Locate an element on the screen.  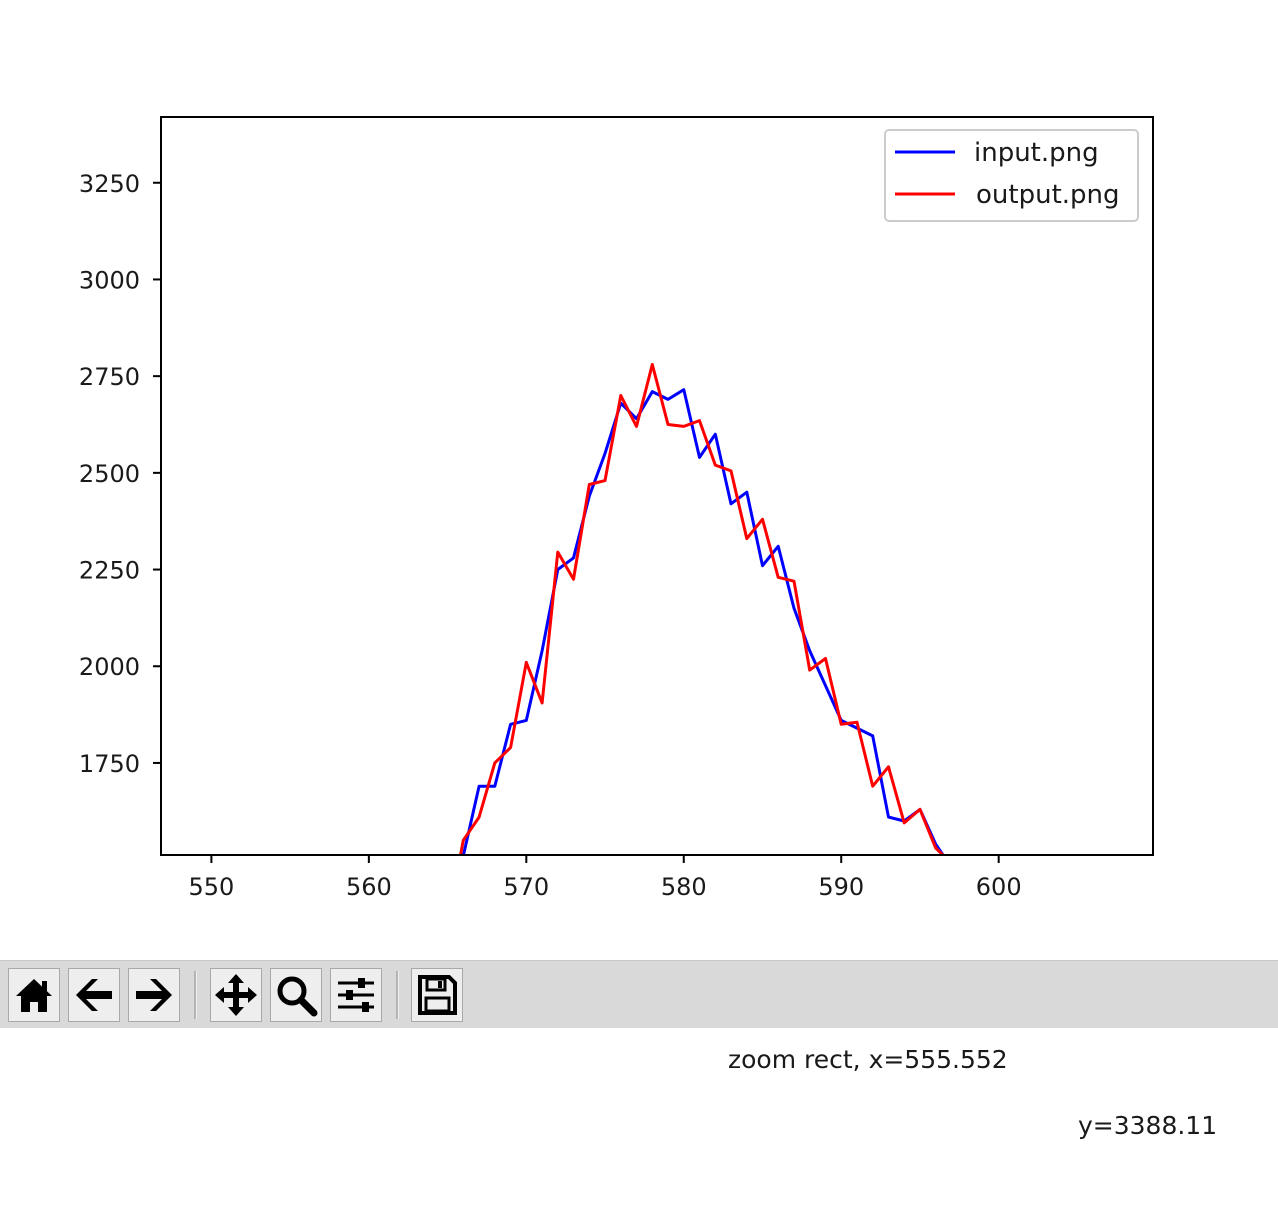
home-button is located at coordinates (34, 995).